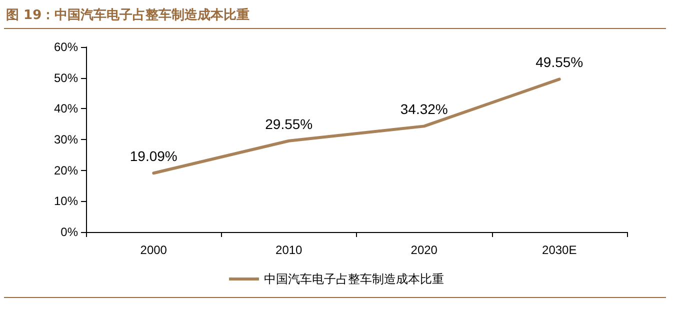 The width and height of the screenshot is (673, 325). What do you see at coordinates (66, 139) in the screenshot?
I see `y-tick-label: 30%` at bounding box center [66, 139].